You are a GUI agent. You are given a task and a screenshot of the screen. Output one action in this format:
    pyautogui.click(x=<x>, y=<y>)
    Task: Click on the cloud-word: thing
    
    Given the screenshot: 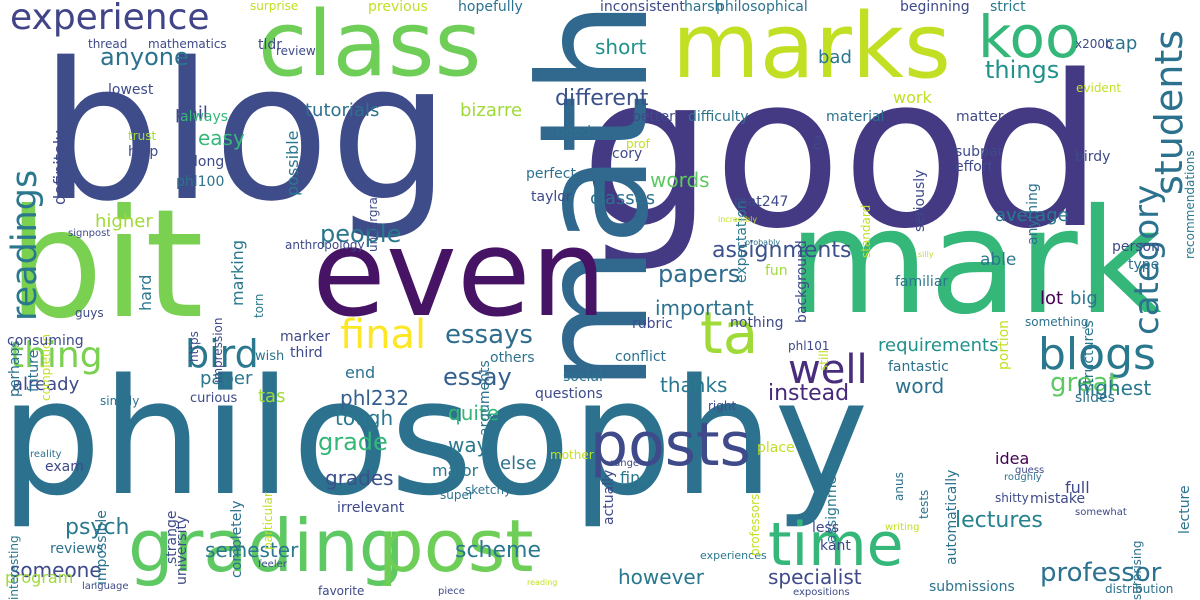 What is the action you would take?
    pyautogui.click(x=56, y=355)
    